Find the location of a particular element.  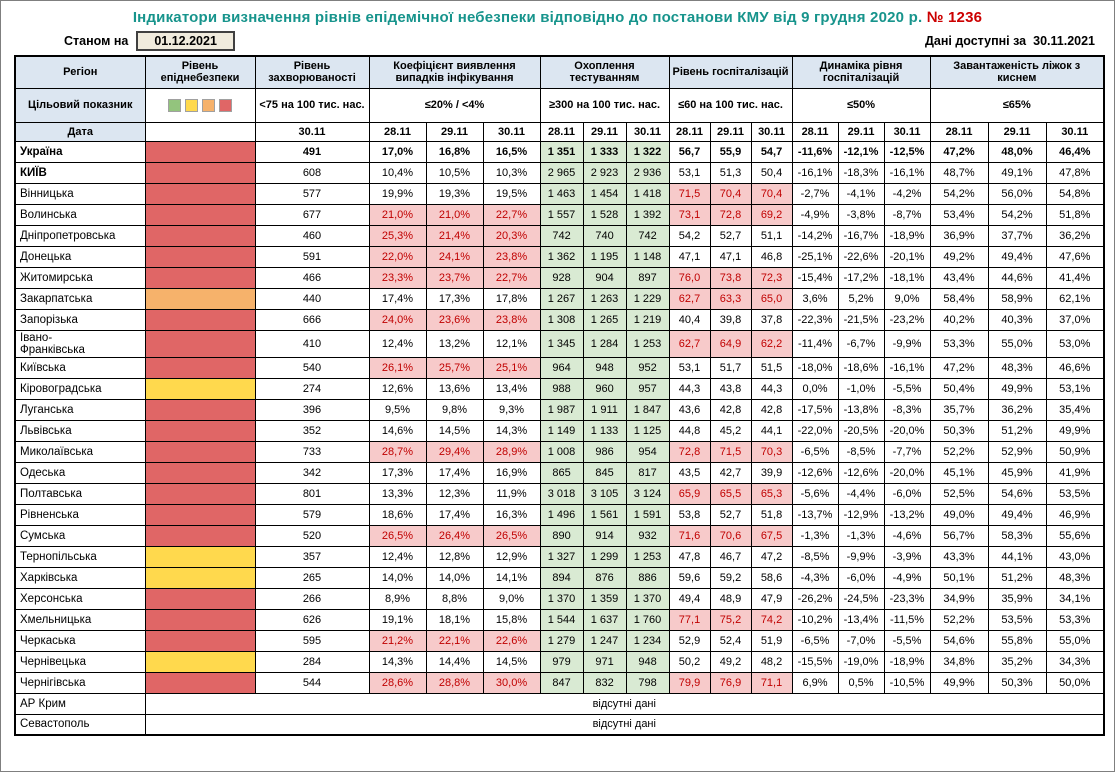

region-name: АР Крим is located at coordinates (80, 703).